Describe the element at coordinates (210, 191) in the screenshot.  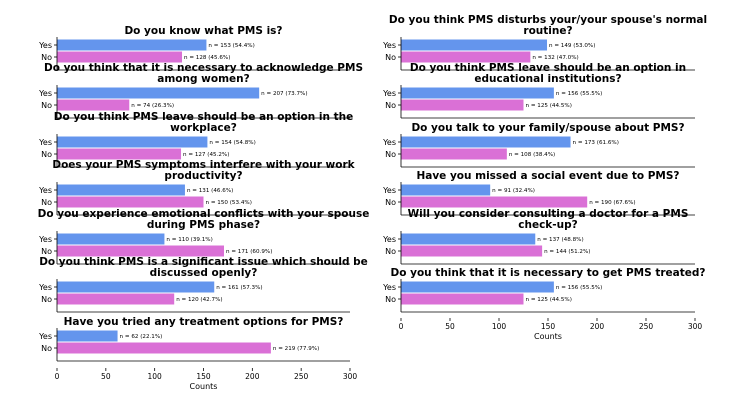
I see `data-label: n = 131 (46.6%)` at that location.